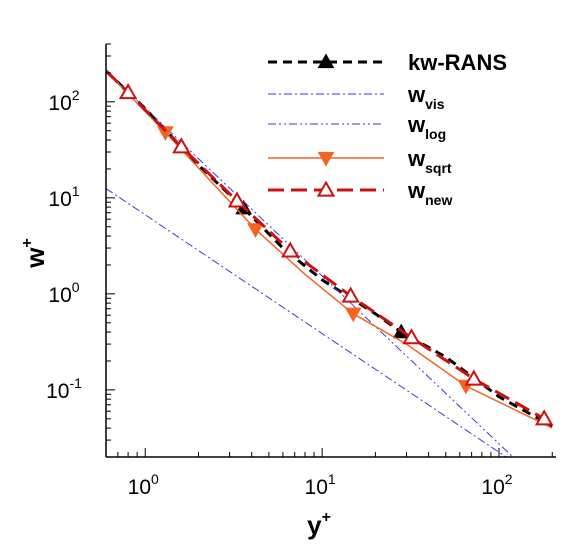  What do you see at coordinates (34, 253) in the screenshot?
I see `y-axis-title: w+` at bounding box center [34, 253].